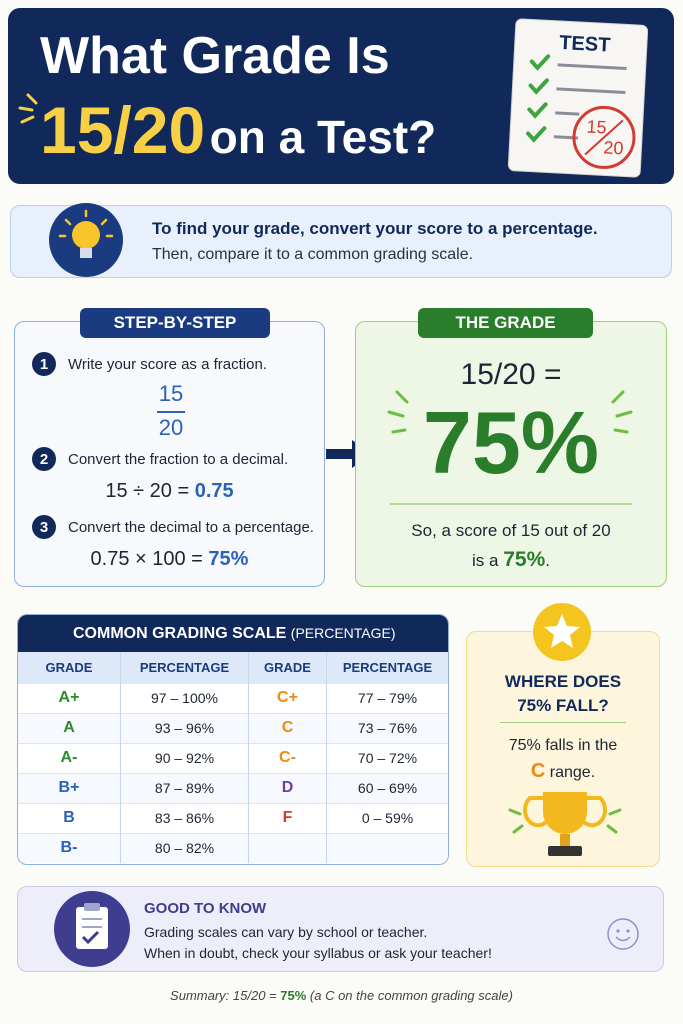 This screenshot has width=683, height=1024. What do you see at coordinates (563, 694) in the screenshot?
I see `where-heading: WHERE DOES 75% FALL?` at bounding box center [563, 694].